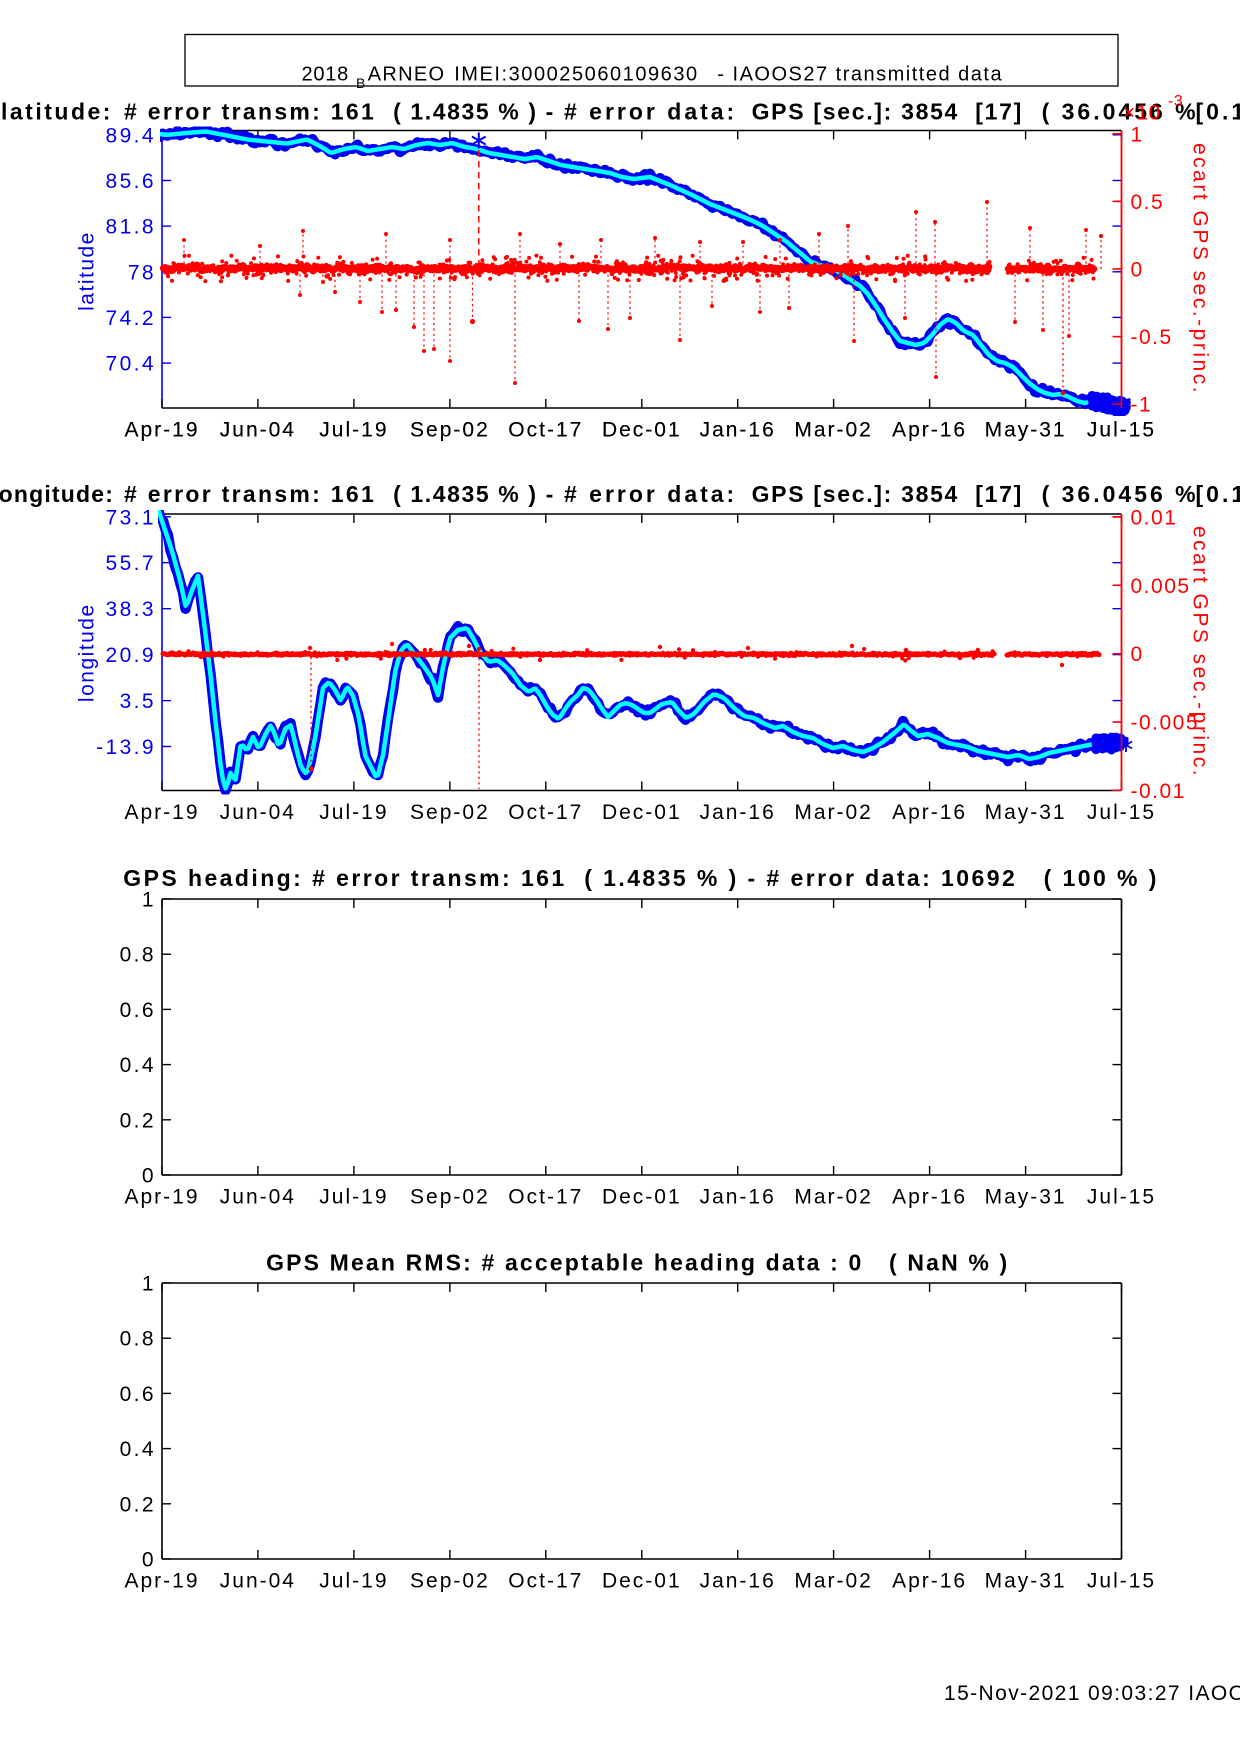 Image resolution: width=1240 pixels, height=1754 pixels. What do you see at coordinates (1165, 723) in the screenshot?
I see `svg-text: -0.005` at bounding box center [1165, 723].